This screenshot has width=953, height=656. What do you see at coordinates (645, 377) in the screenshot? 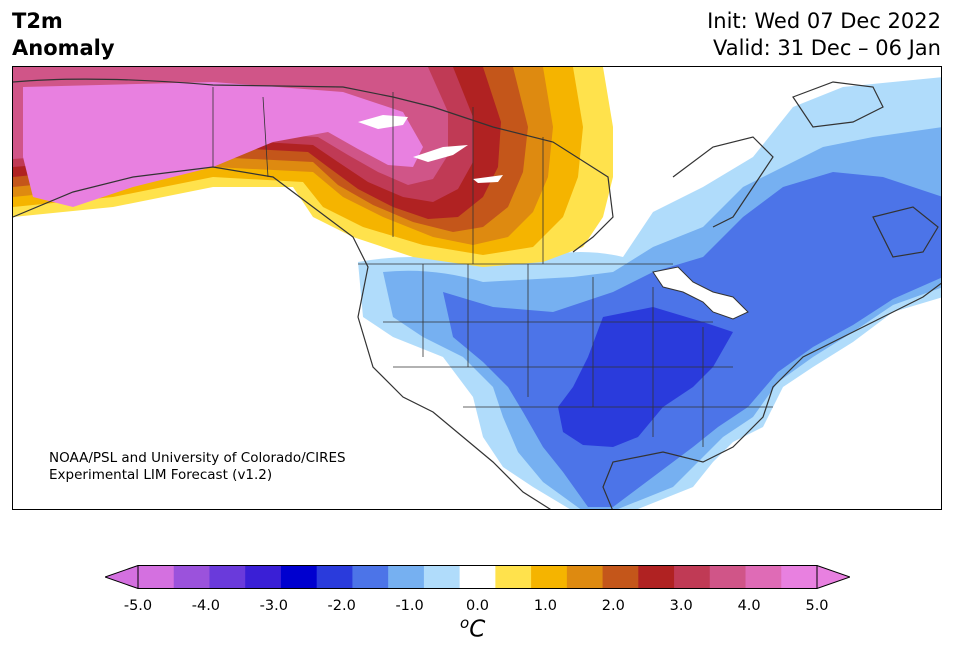
I see `cold-anomaly-core` at bounding box center [645, 377].